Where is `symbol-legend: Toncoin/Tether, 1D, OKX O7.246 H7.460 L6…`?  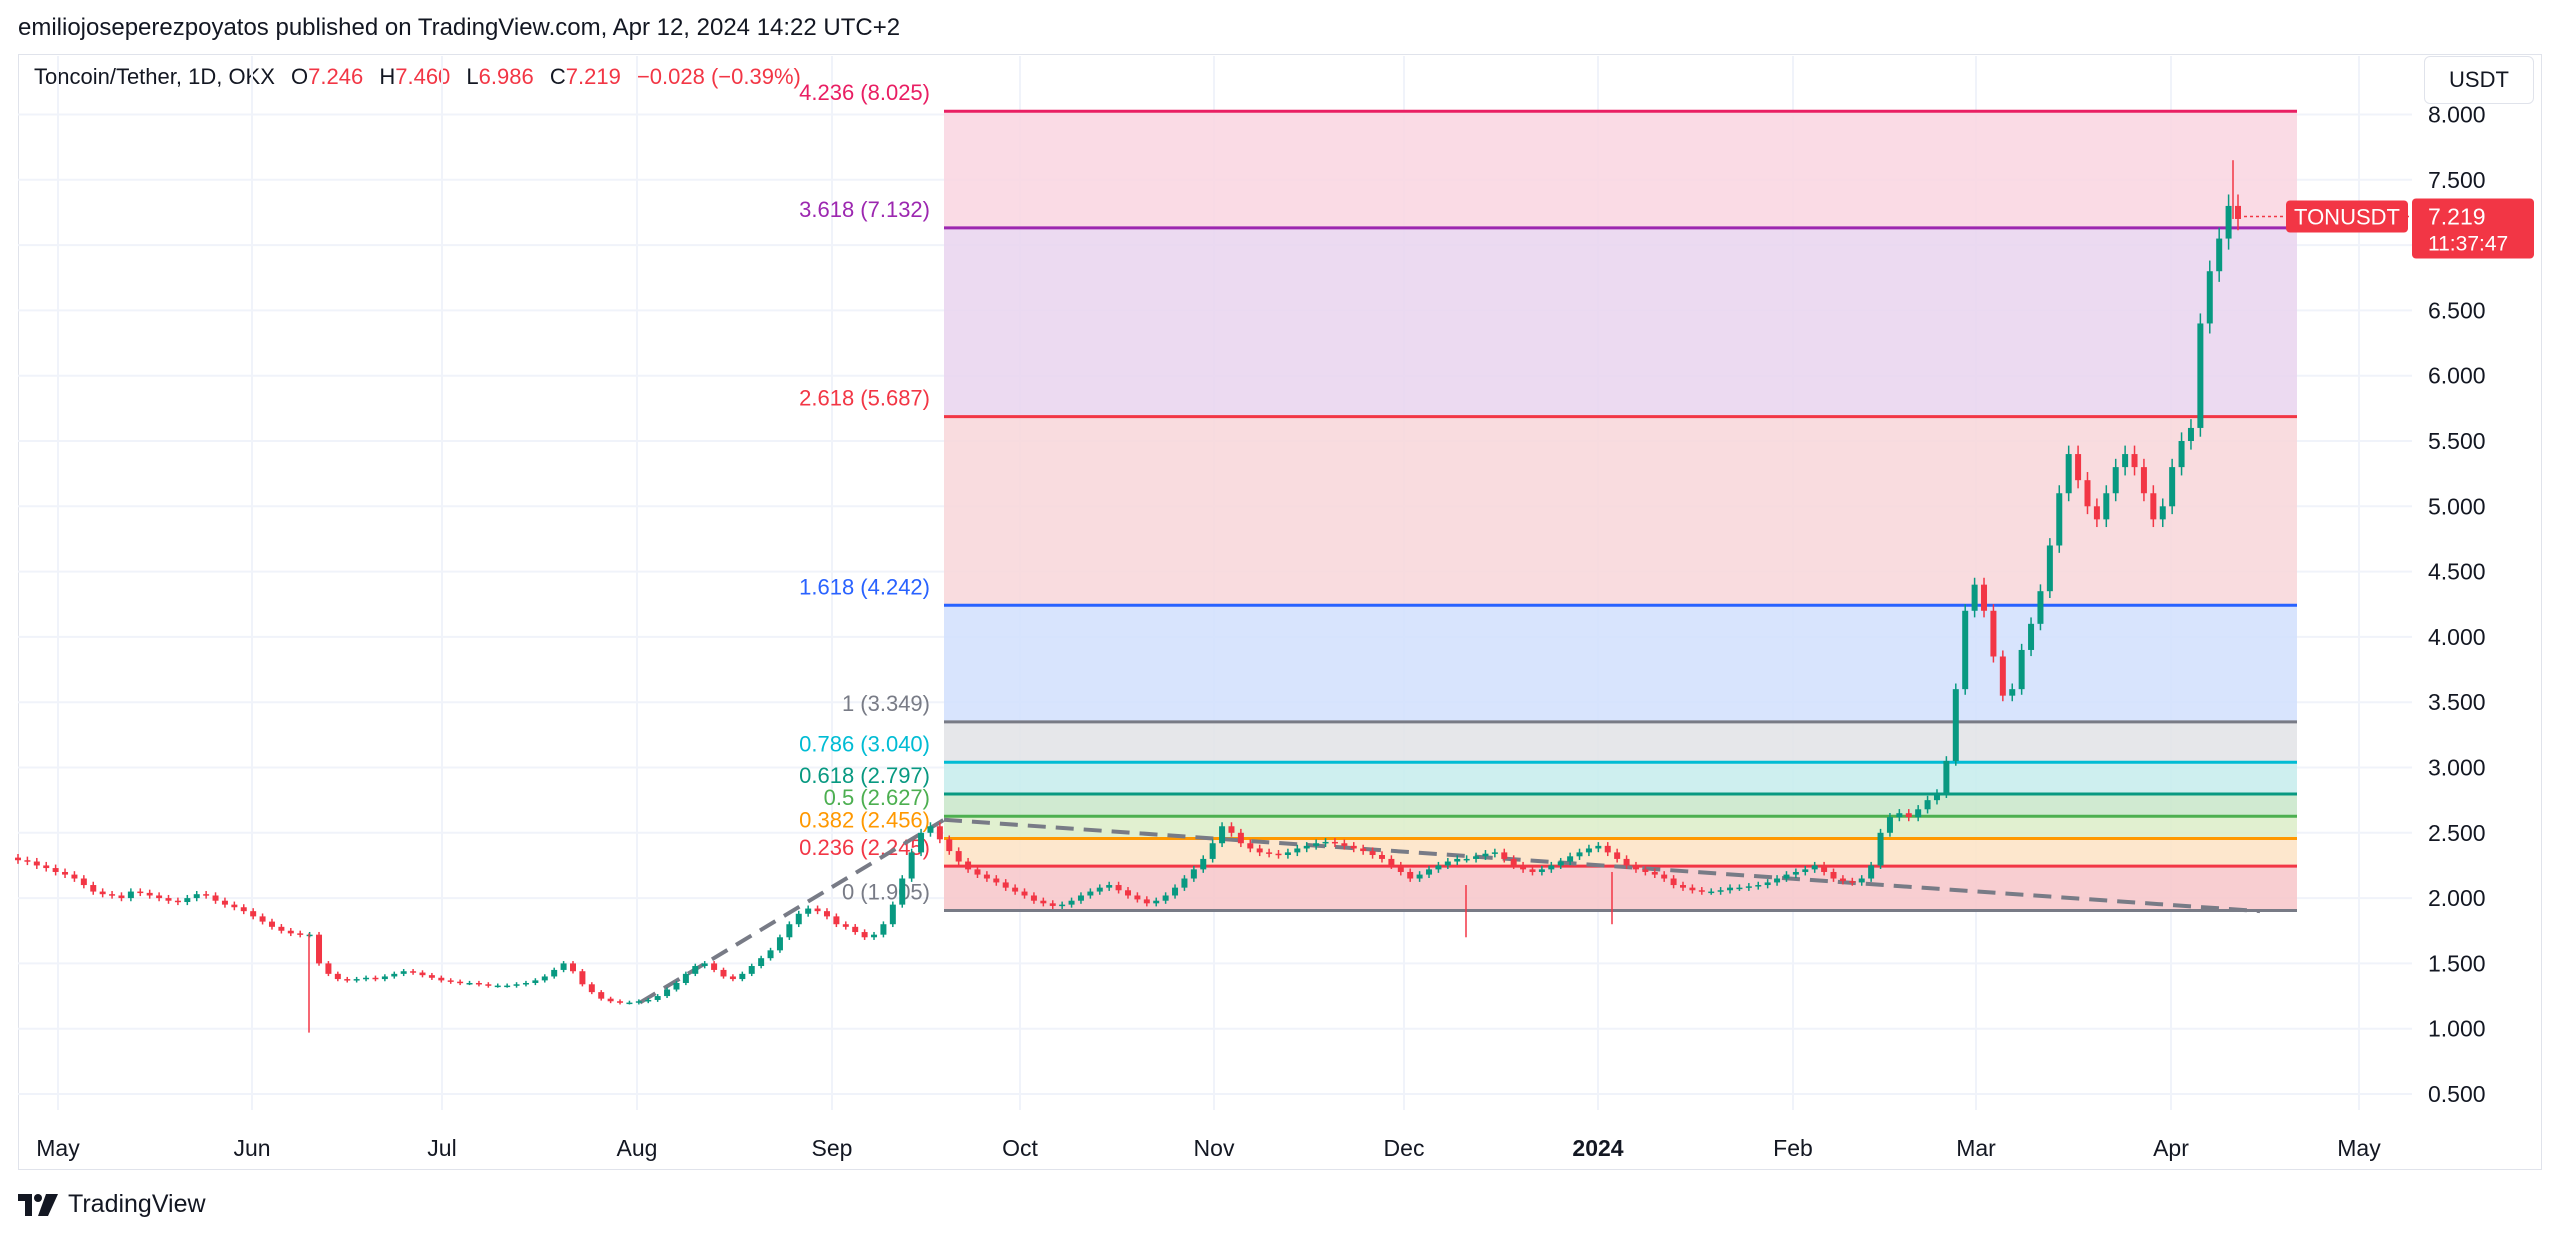
symbol-legend: Toncoin/Tether, 1D, OKX O7.246 H7.460 L6… is located at coordinates (417, 77).